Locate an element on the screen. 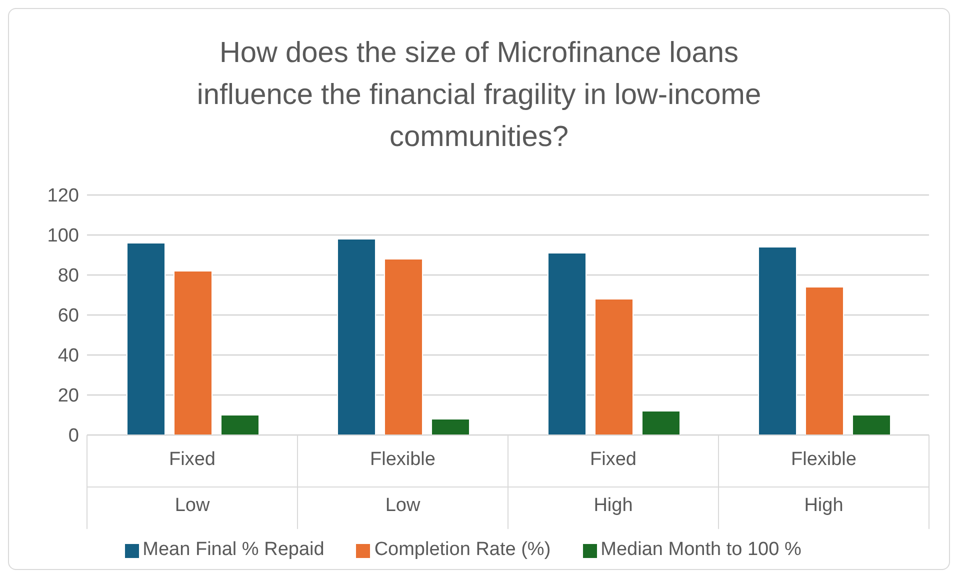 This screenshot has height=578, width=958. y-tick-label: 0 is located at coordinates (73, 436).